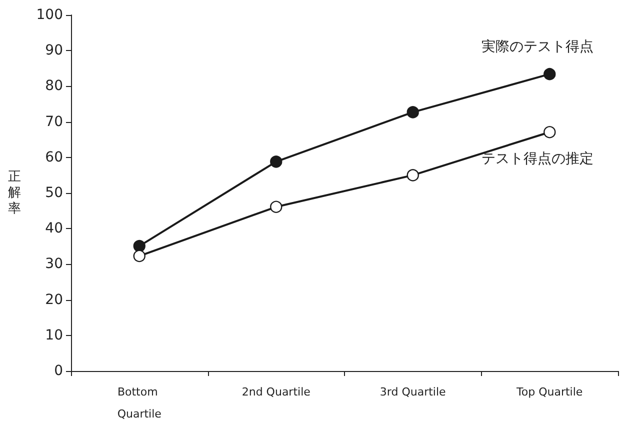 This screenshot has height=425, width=621. What do you see at coordinates (54, 157) in the screenshot?
I see `y-tick-label: 60` at bounding box center [54, 157].